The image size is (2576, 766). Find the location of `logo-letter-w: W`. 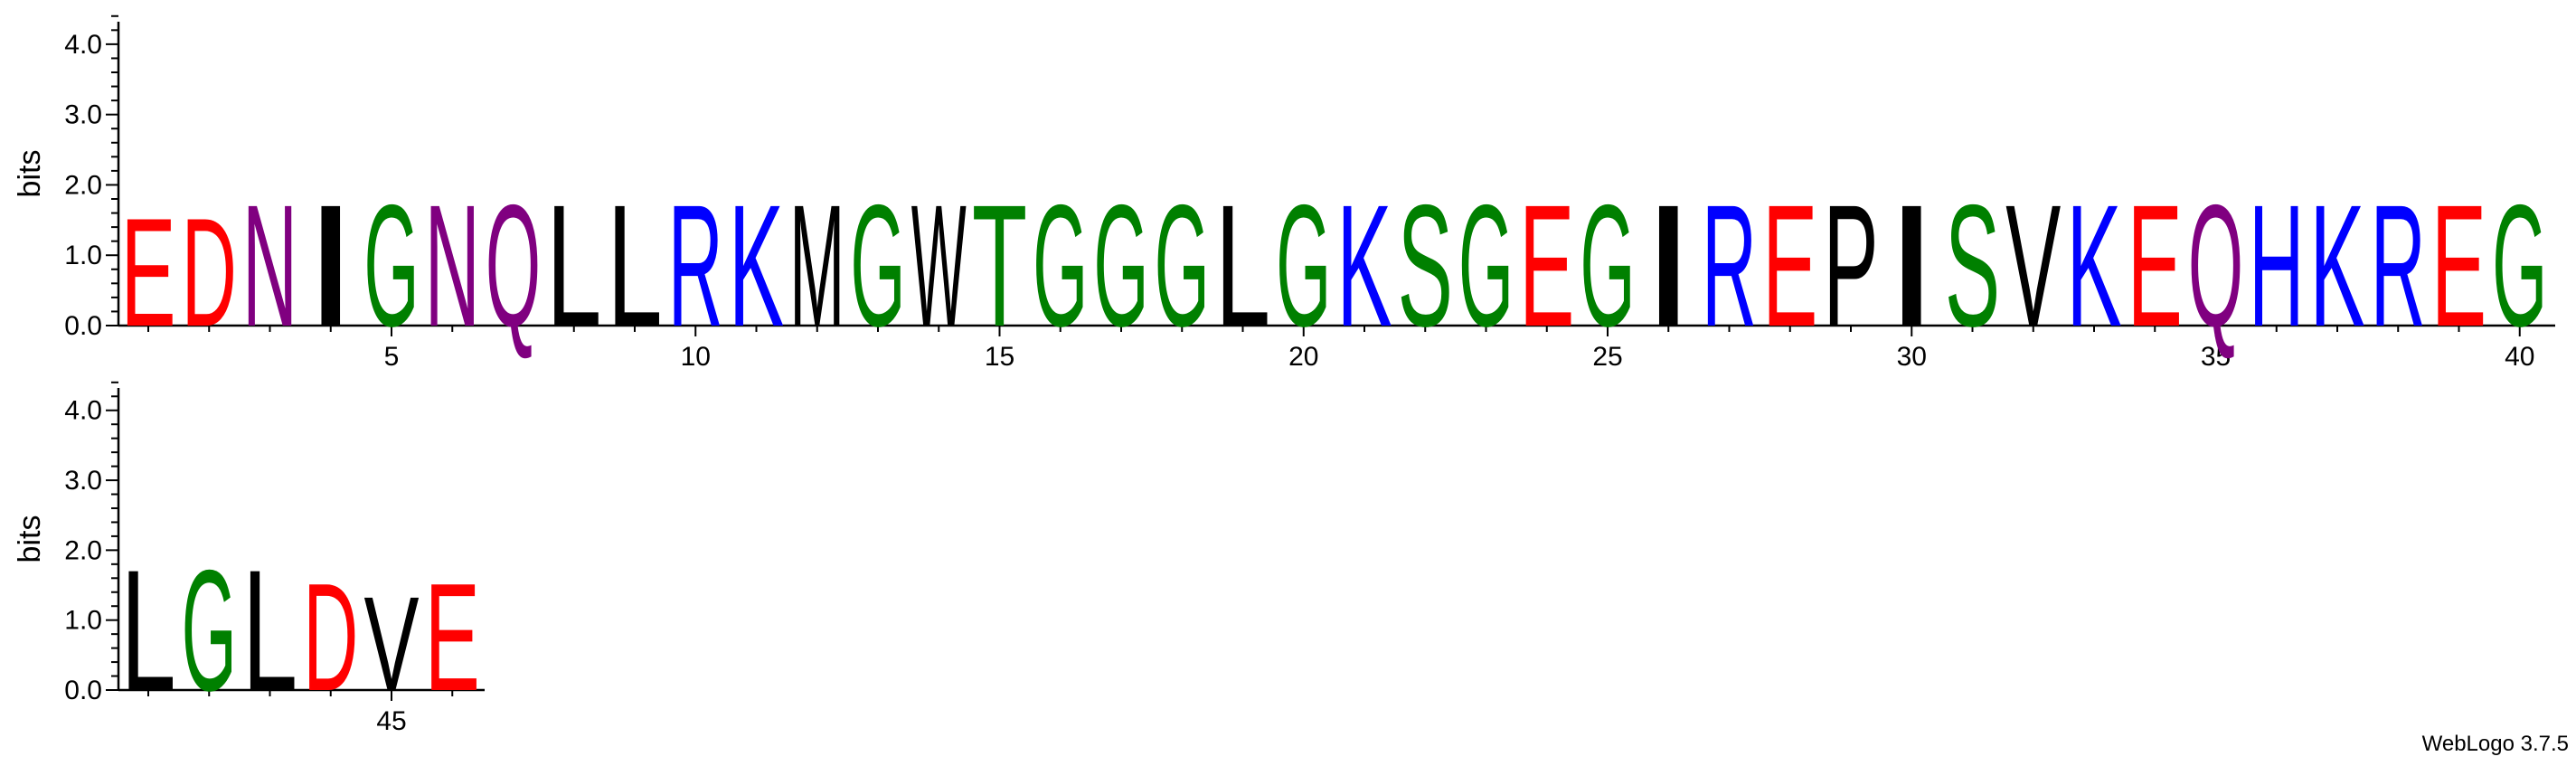

logo-letter-w: W is located at coordinates (939, 266).